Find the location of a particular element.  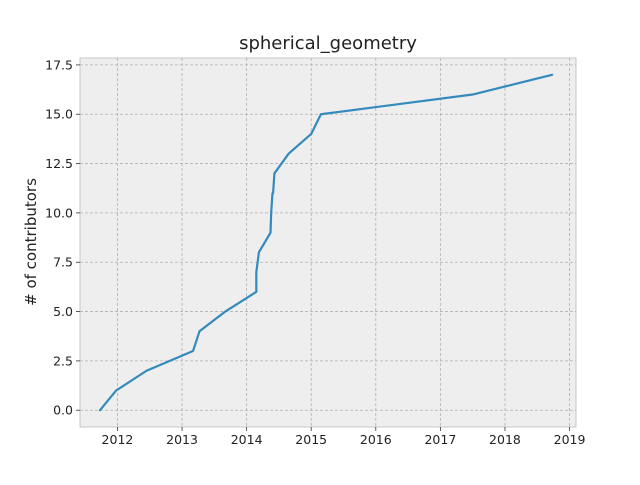

y-axis-label: # of contributors is located at coordinates (31, 242).